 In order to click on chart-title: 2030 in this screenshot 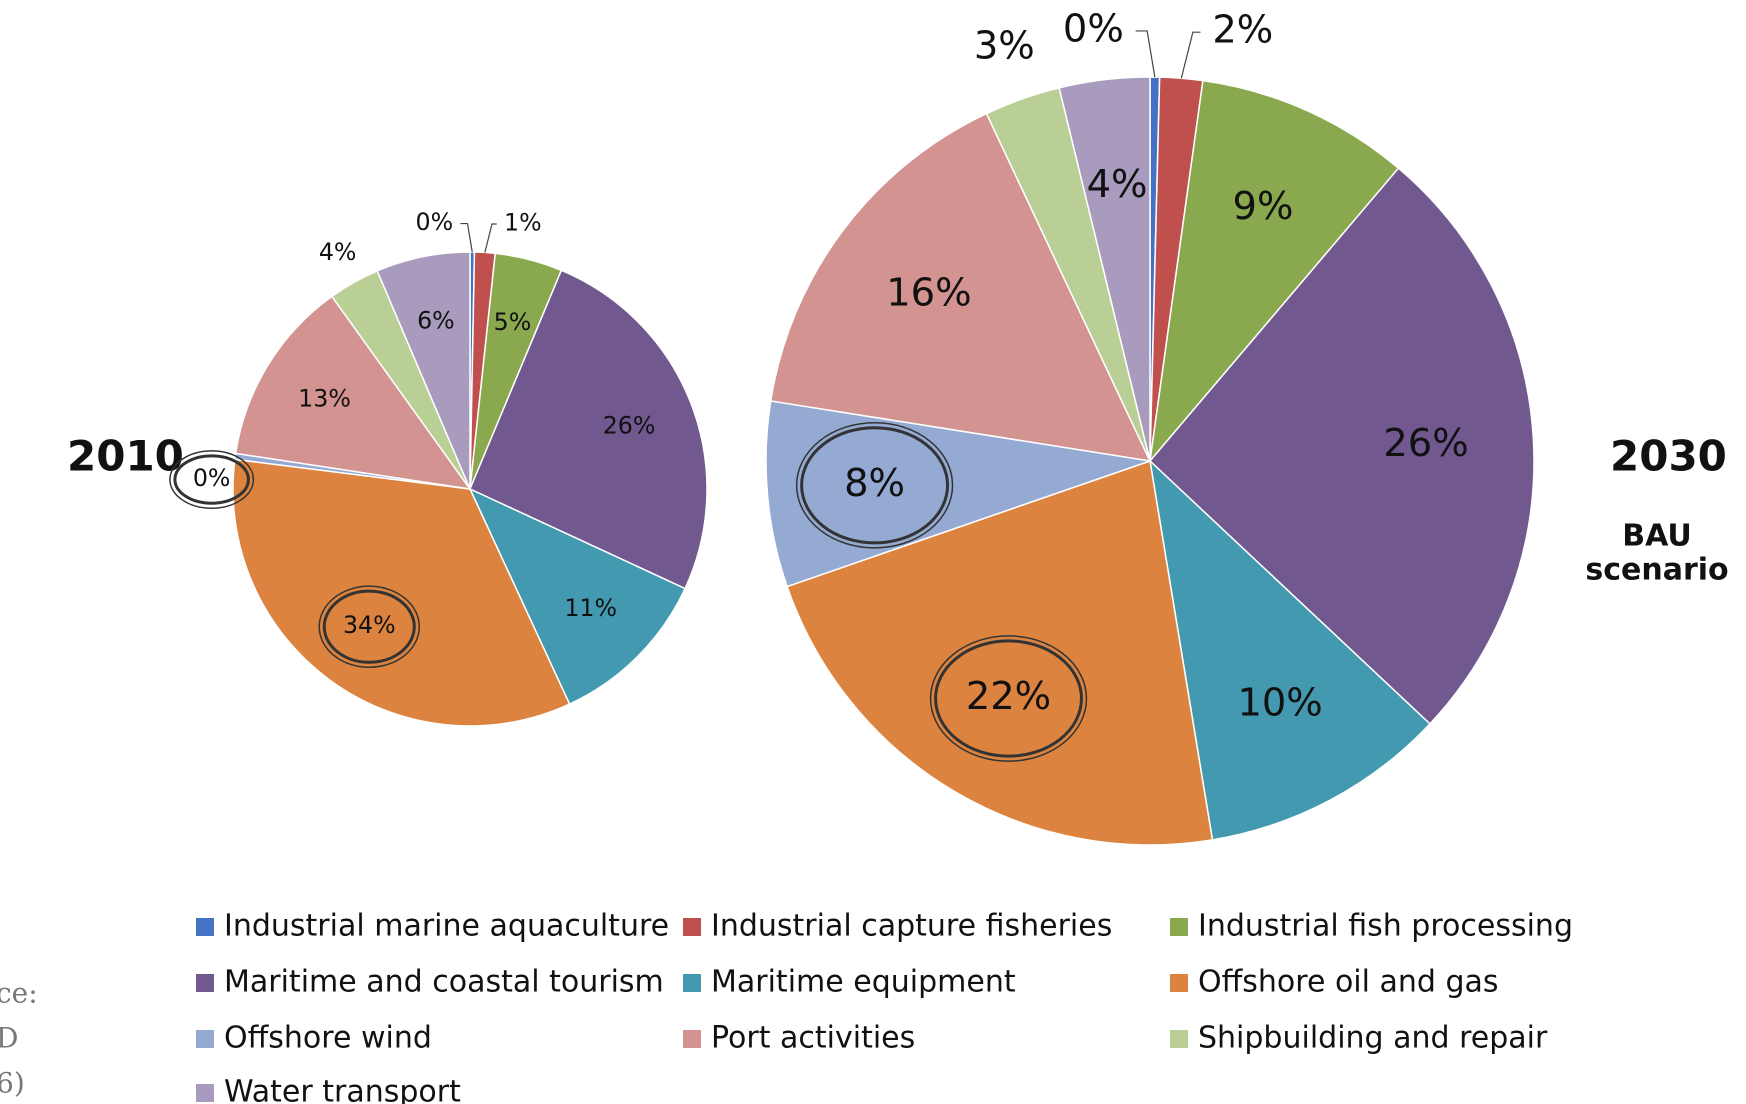, I will do `click(1668, 456)`.